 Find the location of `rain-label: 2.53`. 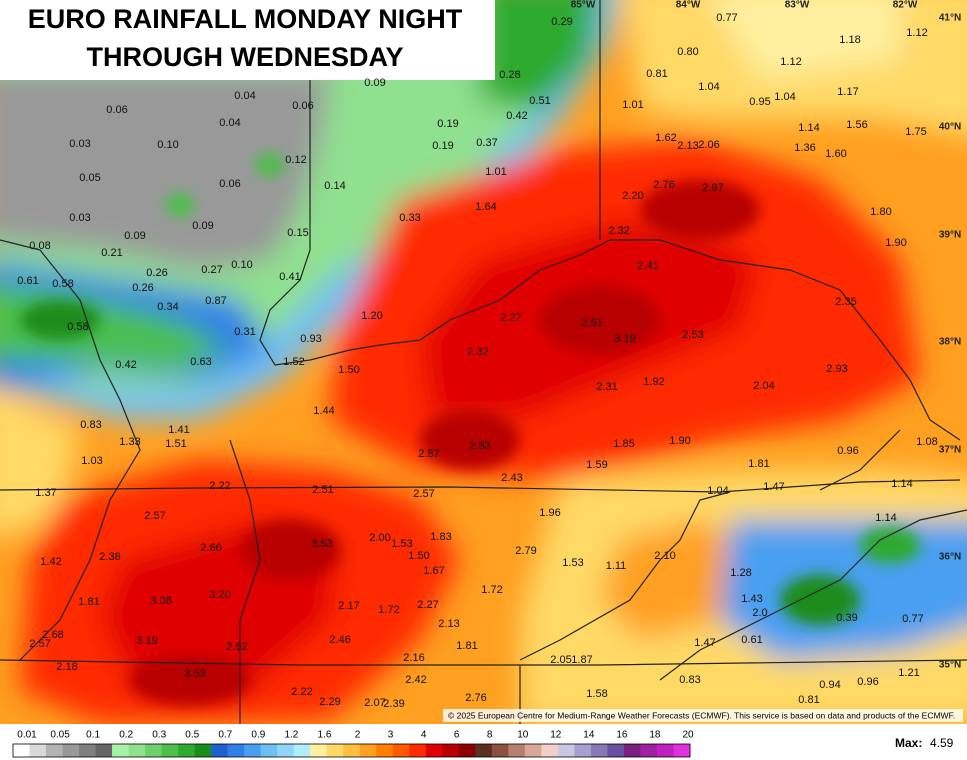

rain-label: 2.53 is located at coordinates (692, 335).